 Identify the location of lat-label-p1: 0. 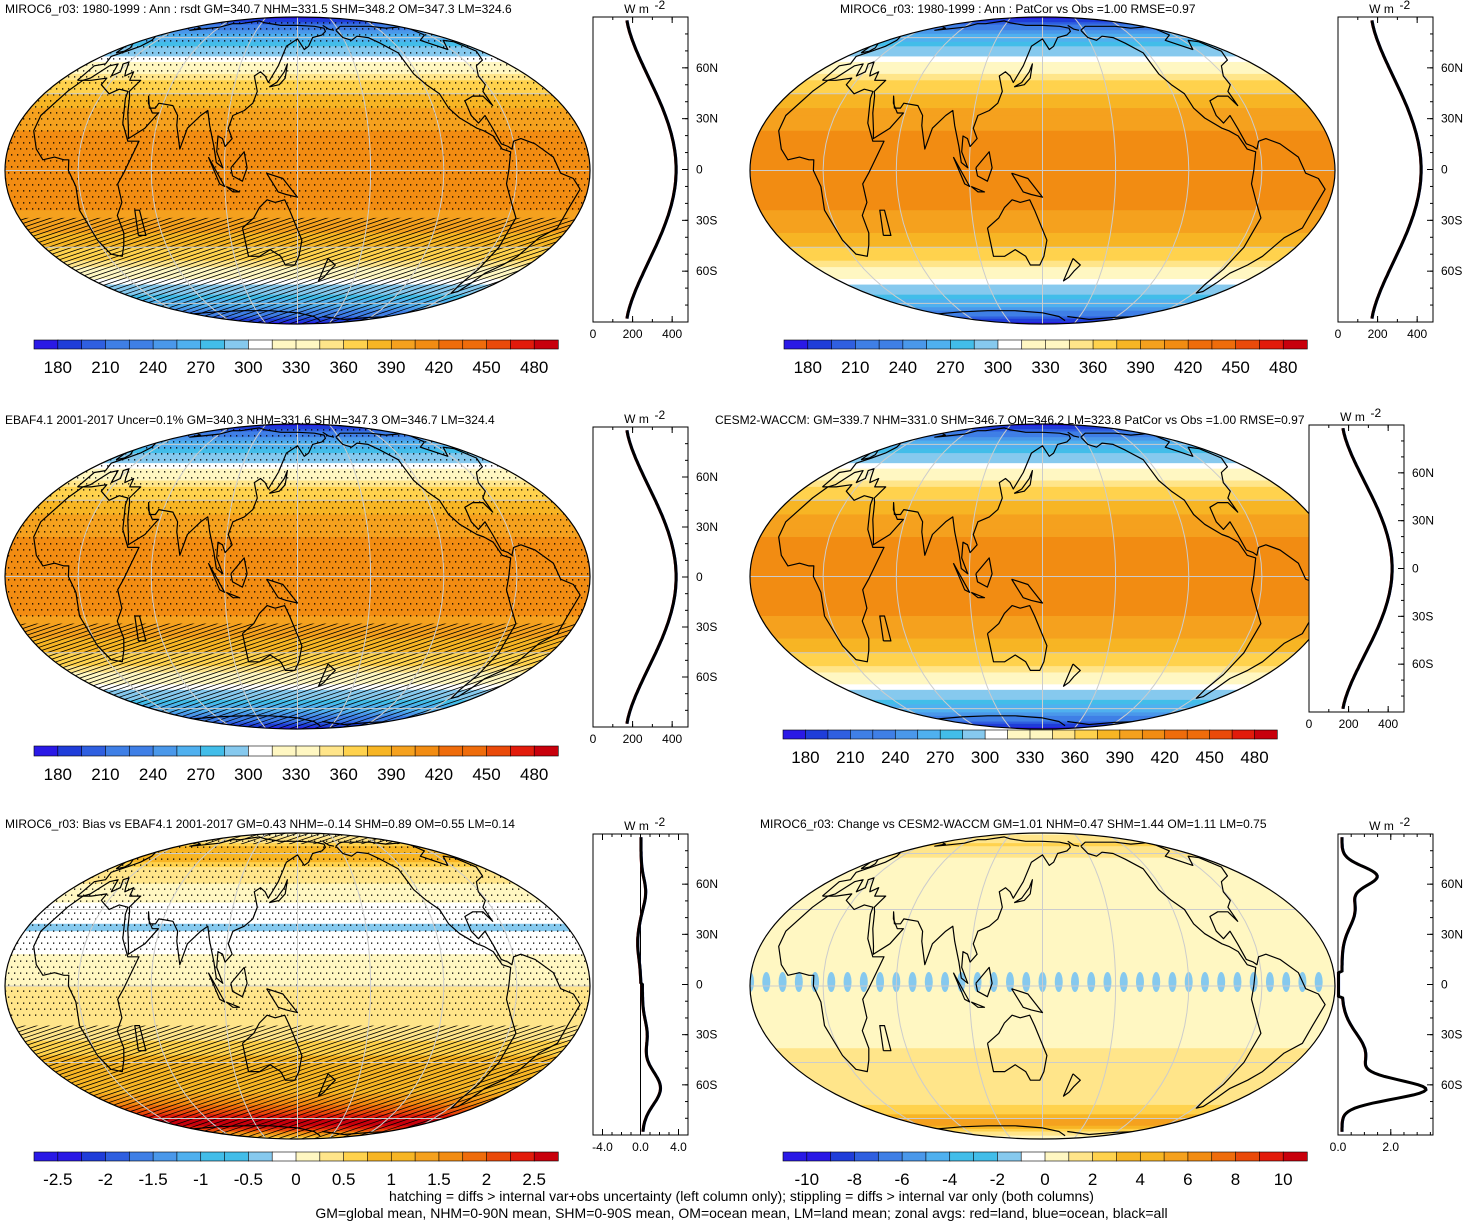
(699, 170).